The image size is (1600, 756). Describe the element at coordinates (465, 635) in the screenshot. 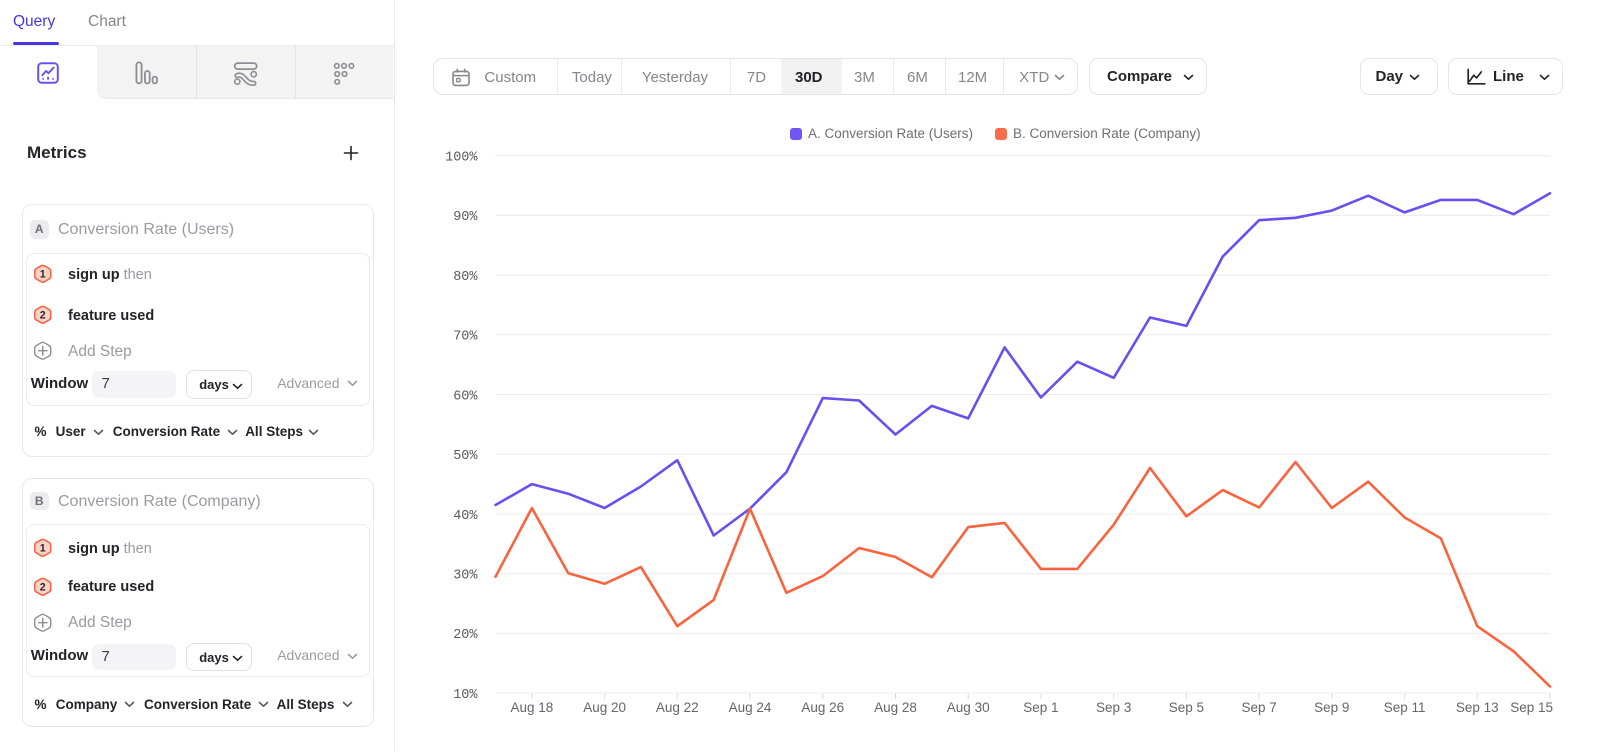

I see `svg-text: 20%` at that location.